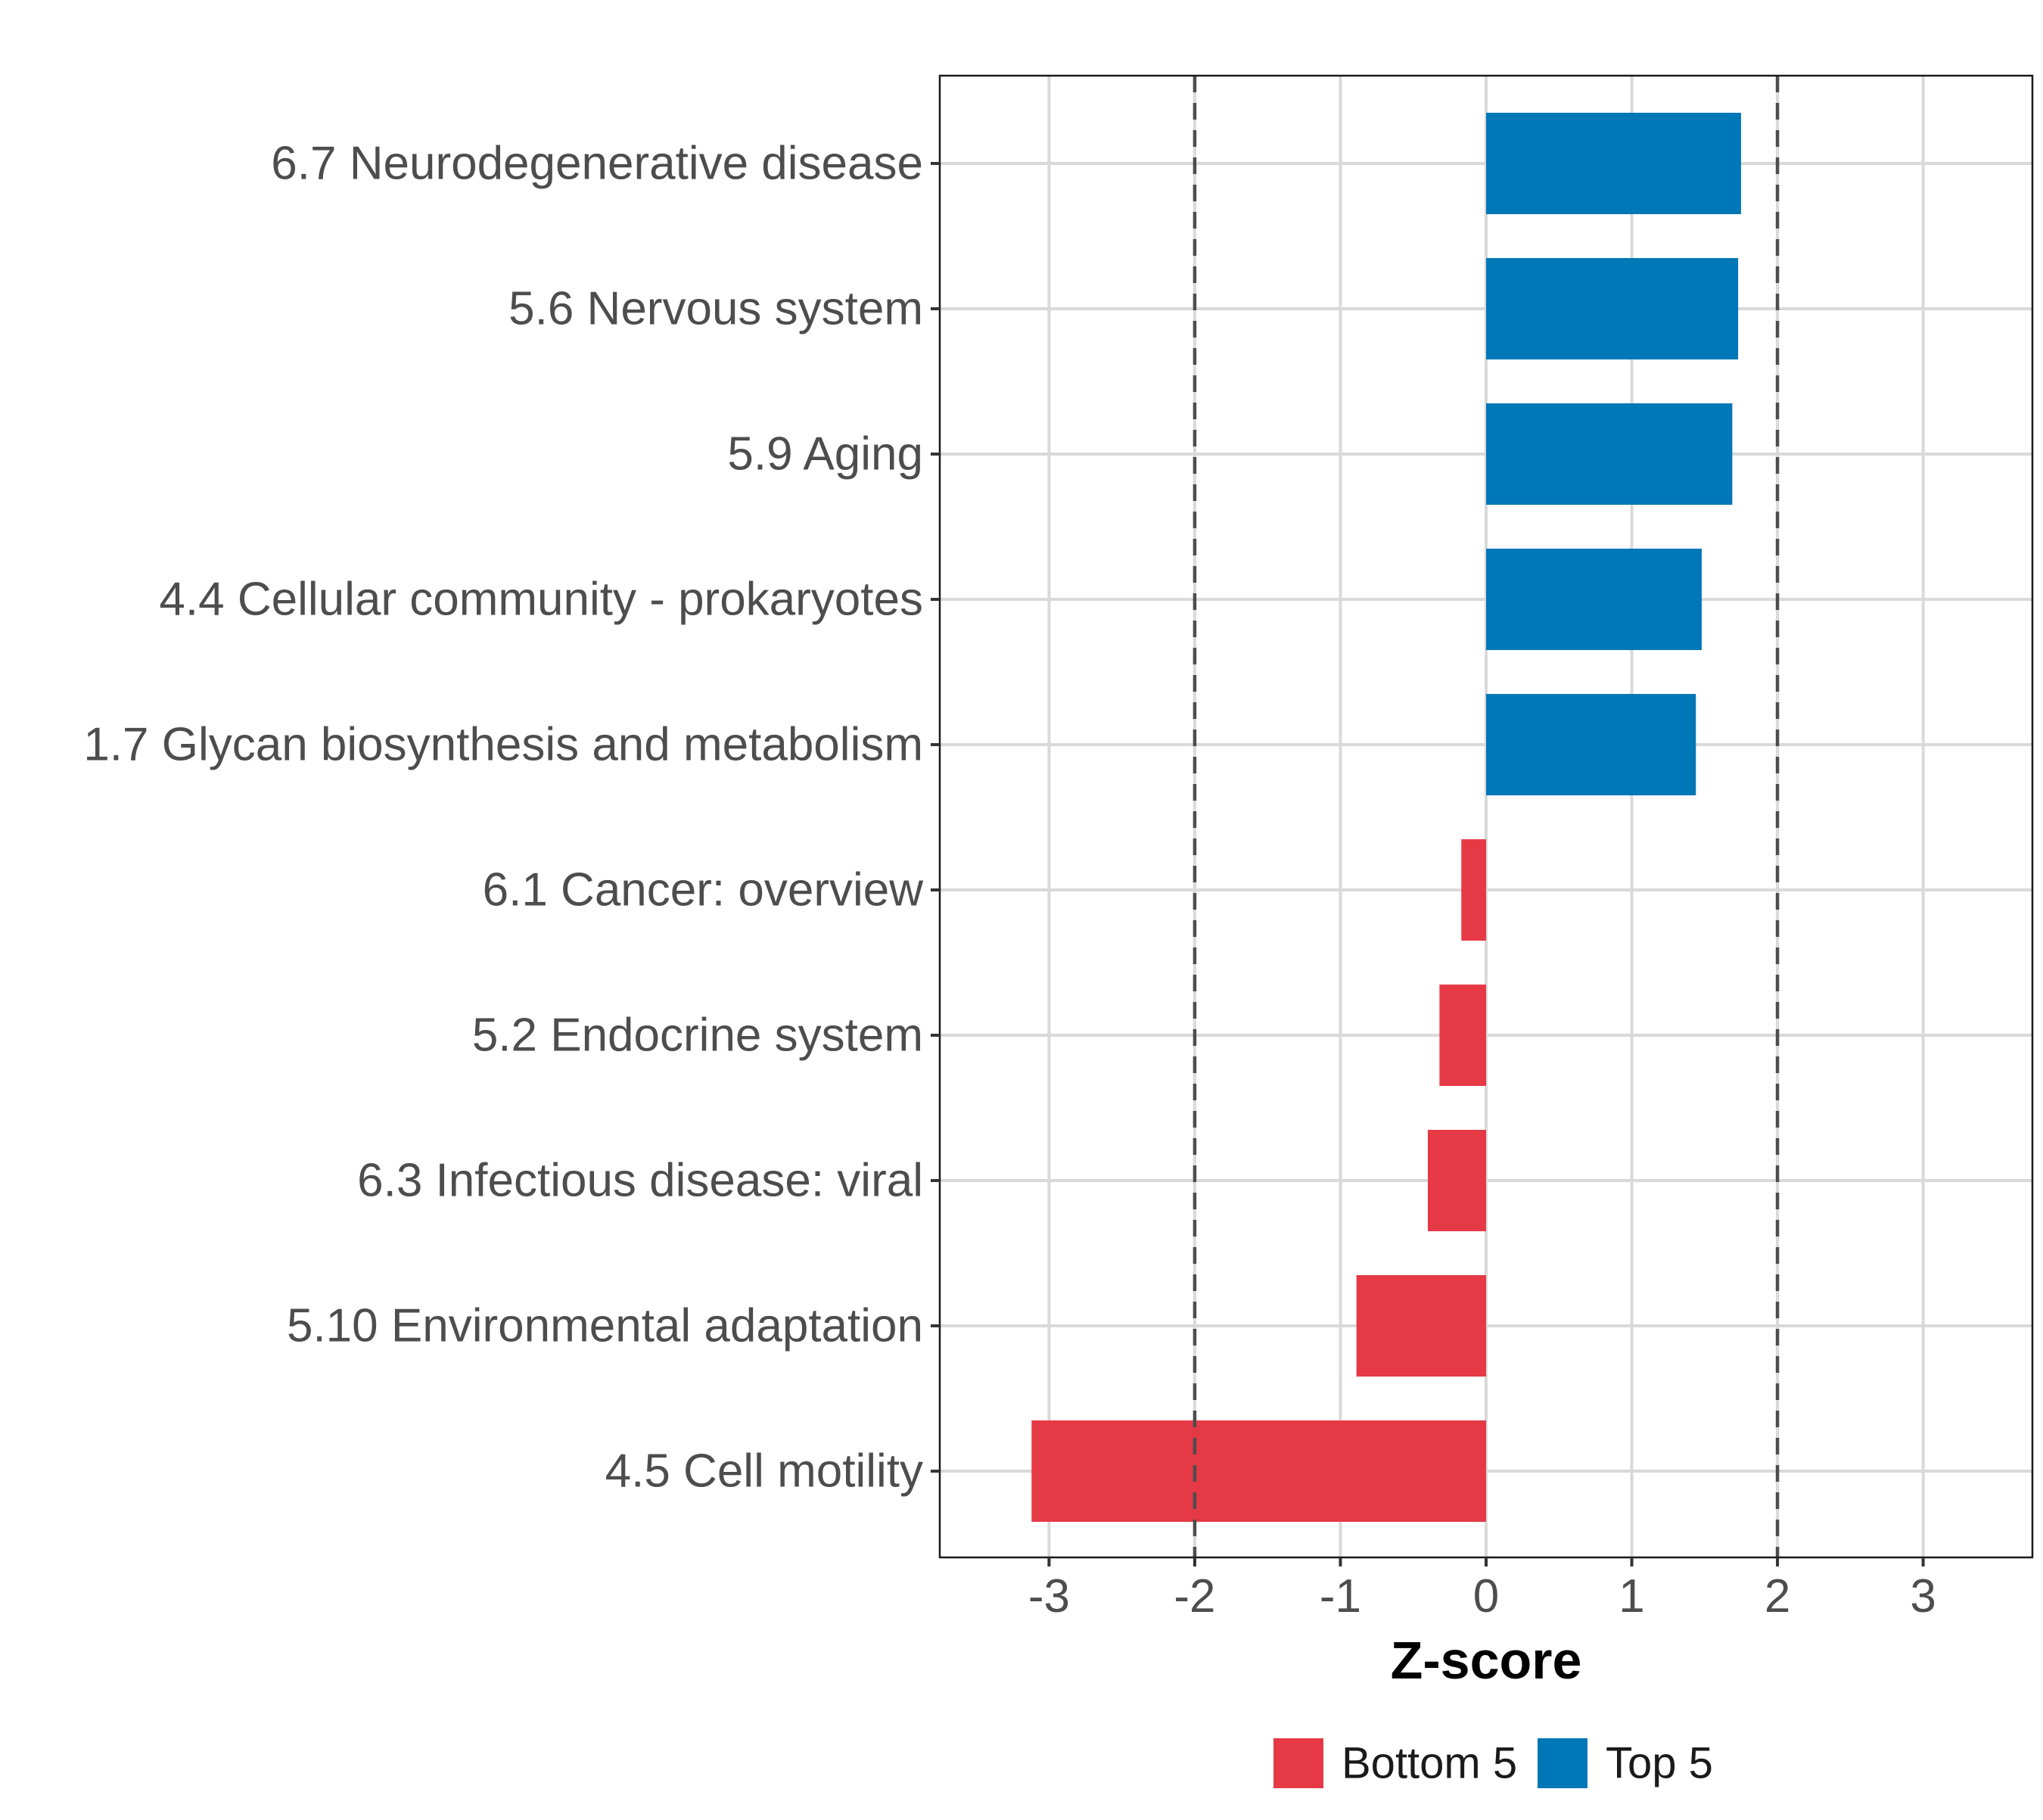  I want to click on x-tick-label: 2, so click(1777, 1596).